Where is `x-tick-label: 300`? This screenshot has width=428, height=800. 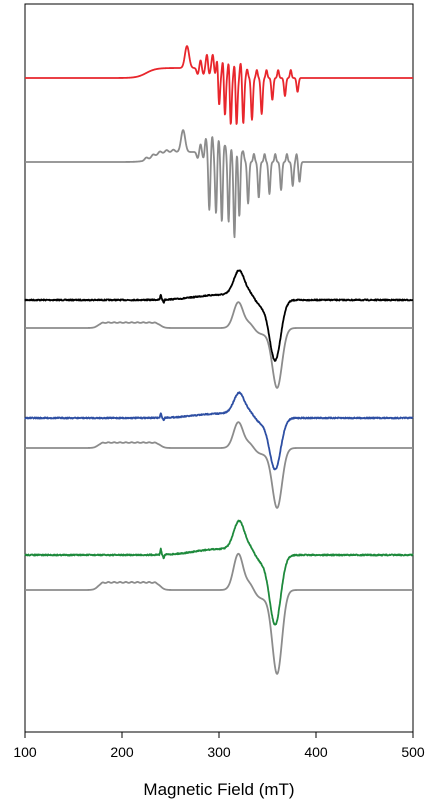 x-tick-label: 300 is located at coordinates (219, 752).